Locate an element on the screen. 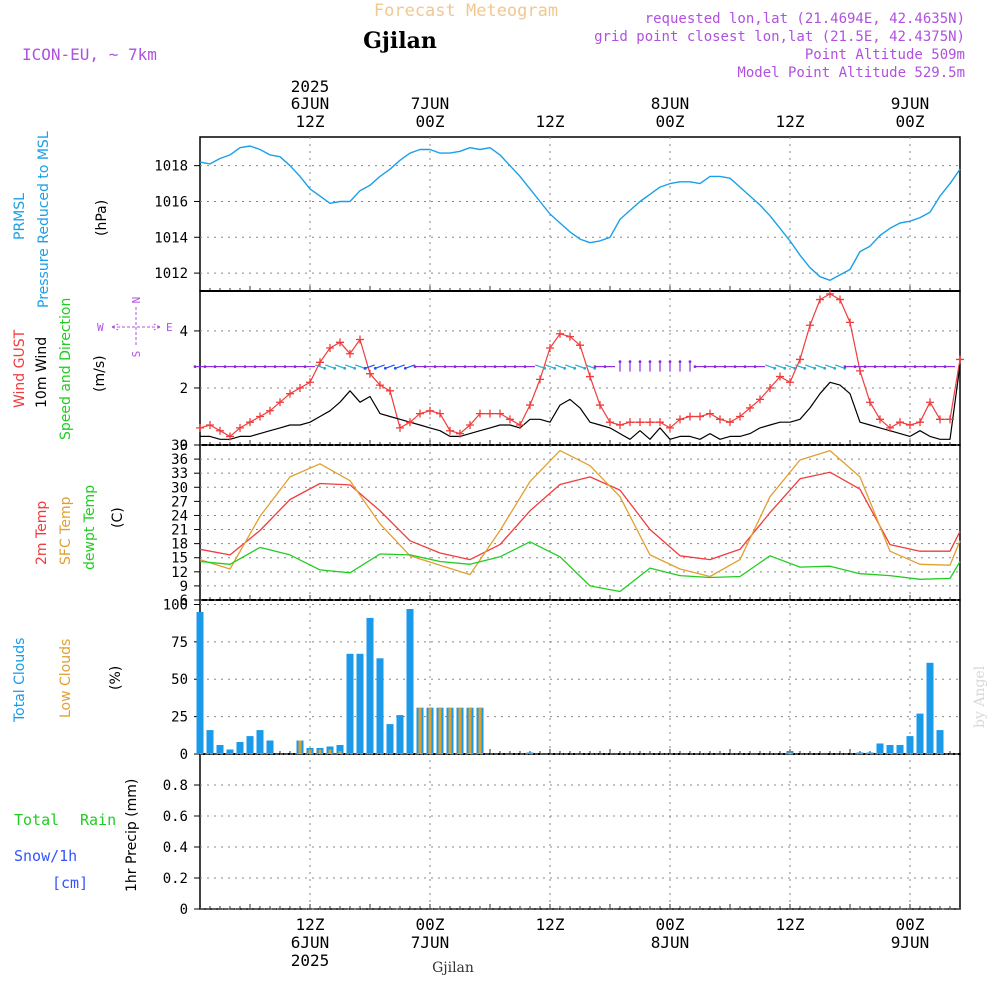 The image size is (1000, 1000). wind-panel is located at coordinates (578, 365).